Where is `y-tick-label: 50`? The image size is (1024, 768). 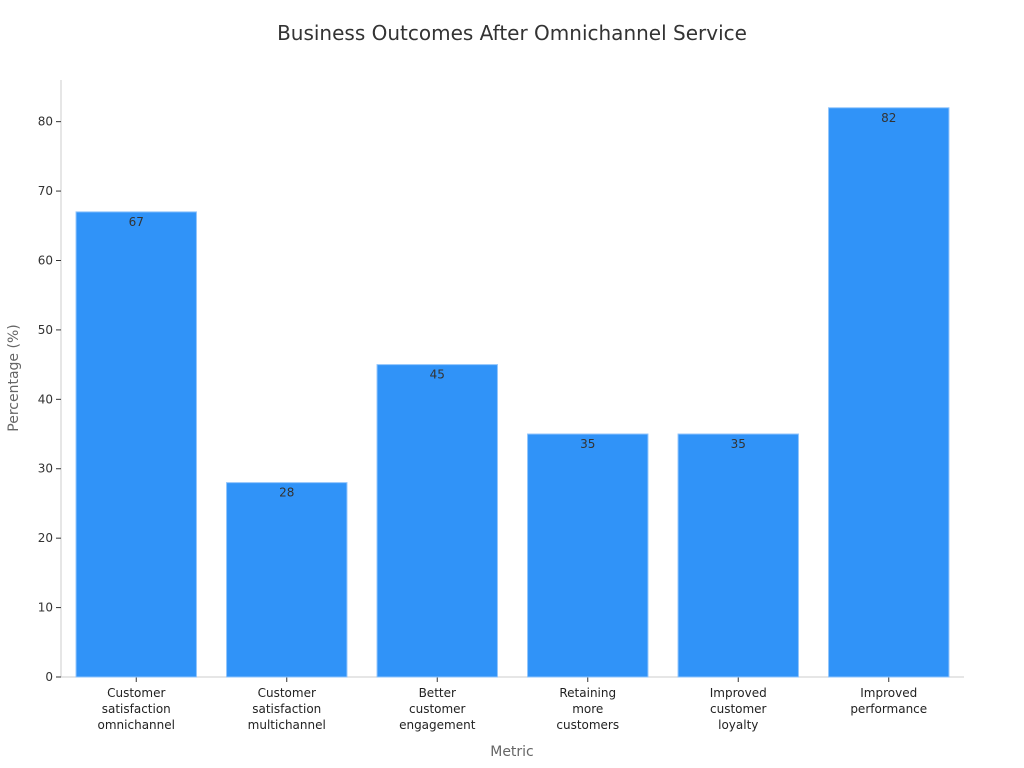
y-tick-label: 50 is located at coordinates (45, 330).